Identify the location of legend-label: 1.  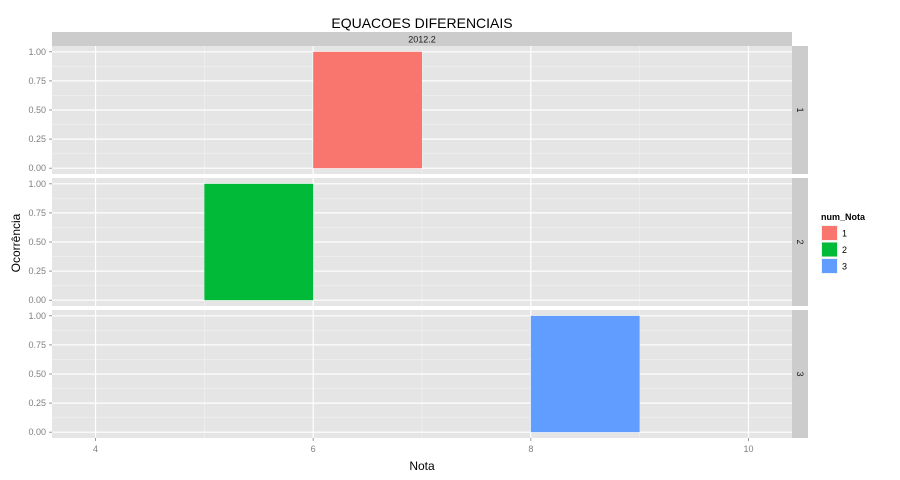
(844, 234).